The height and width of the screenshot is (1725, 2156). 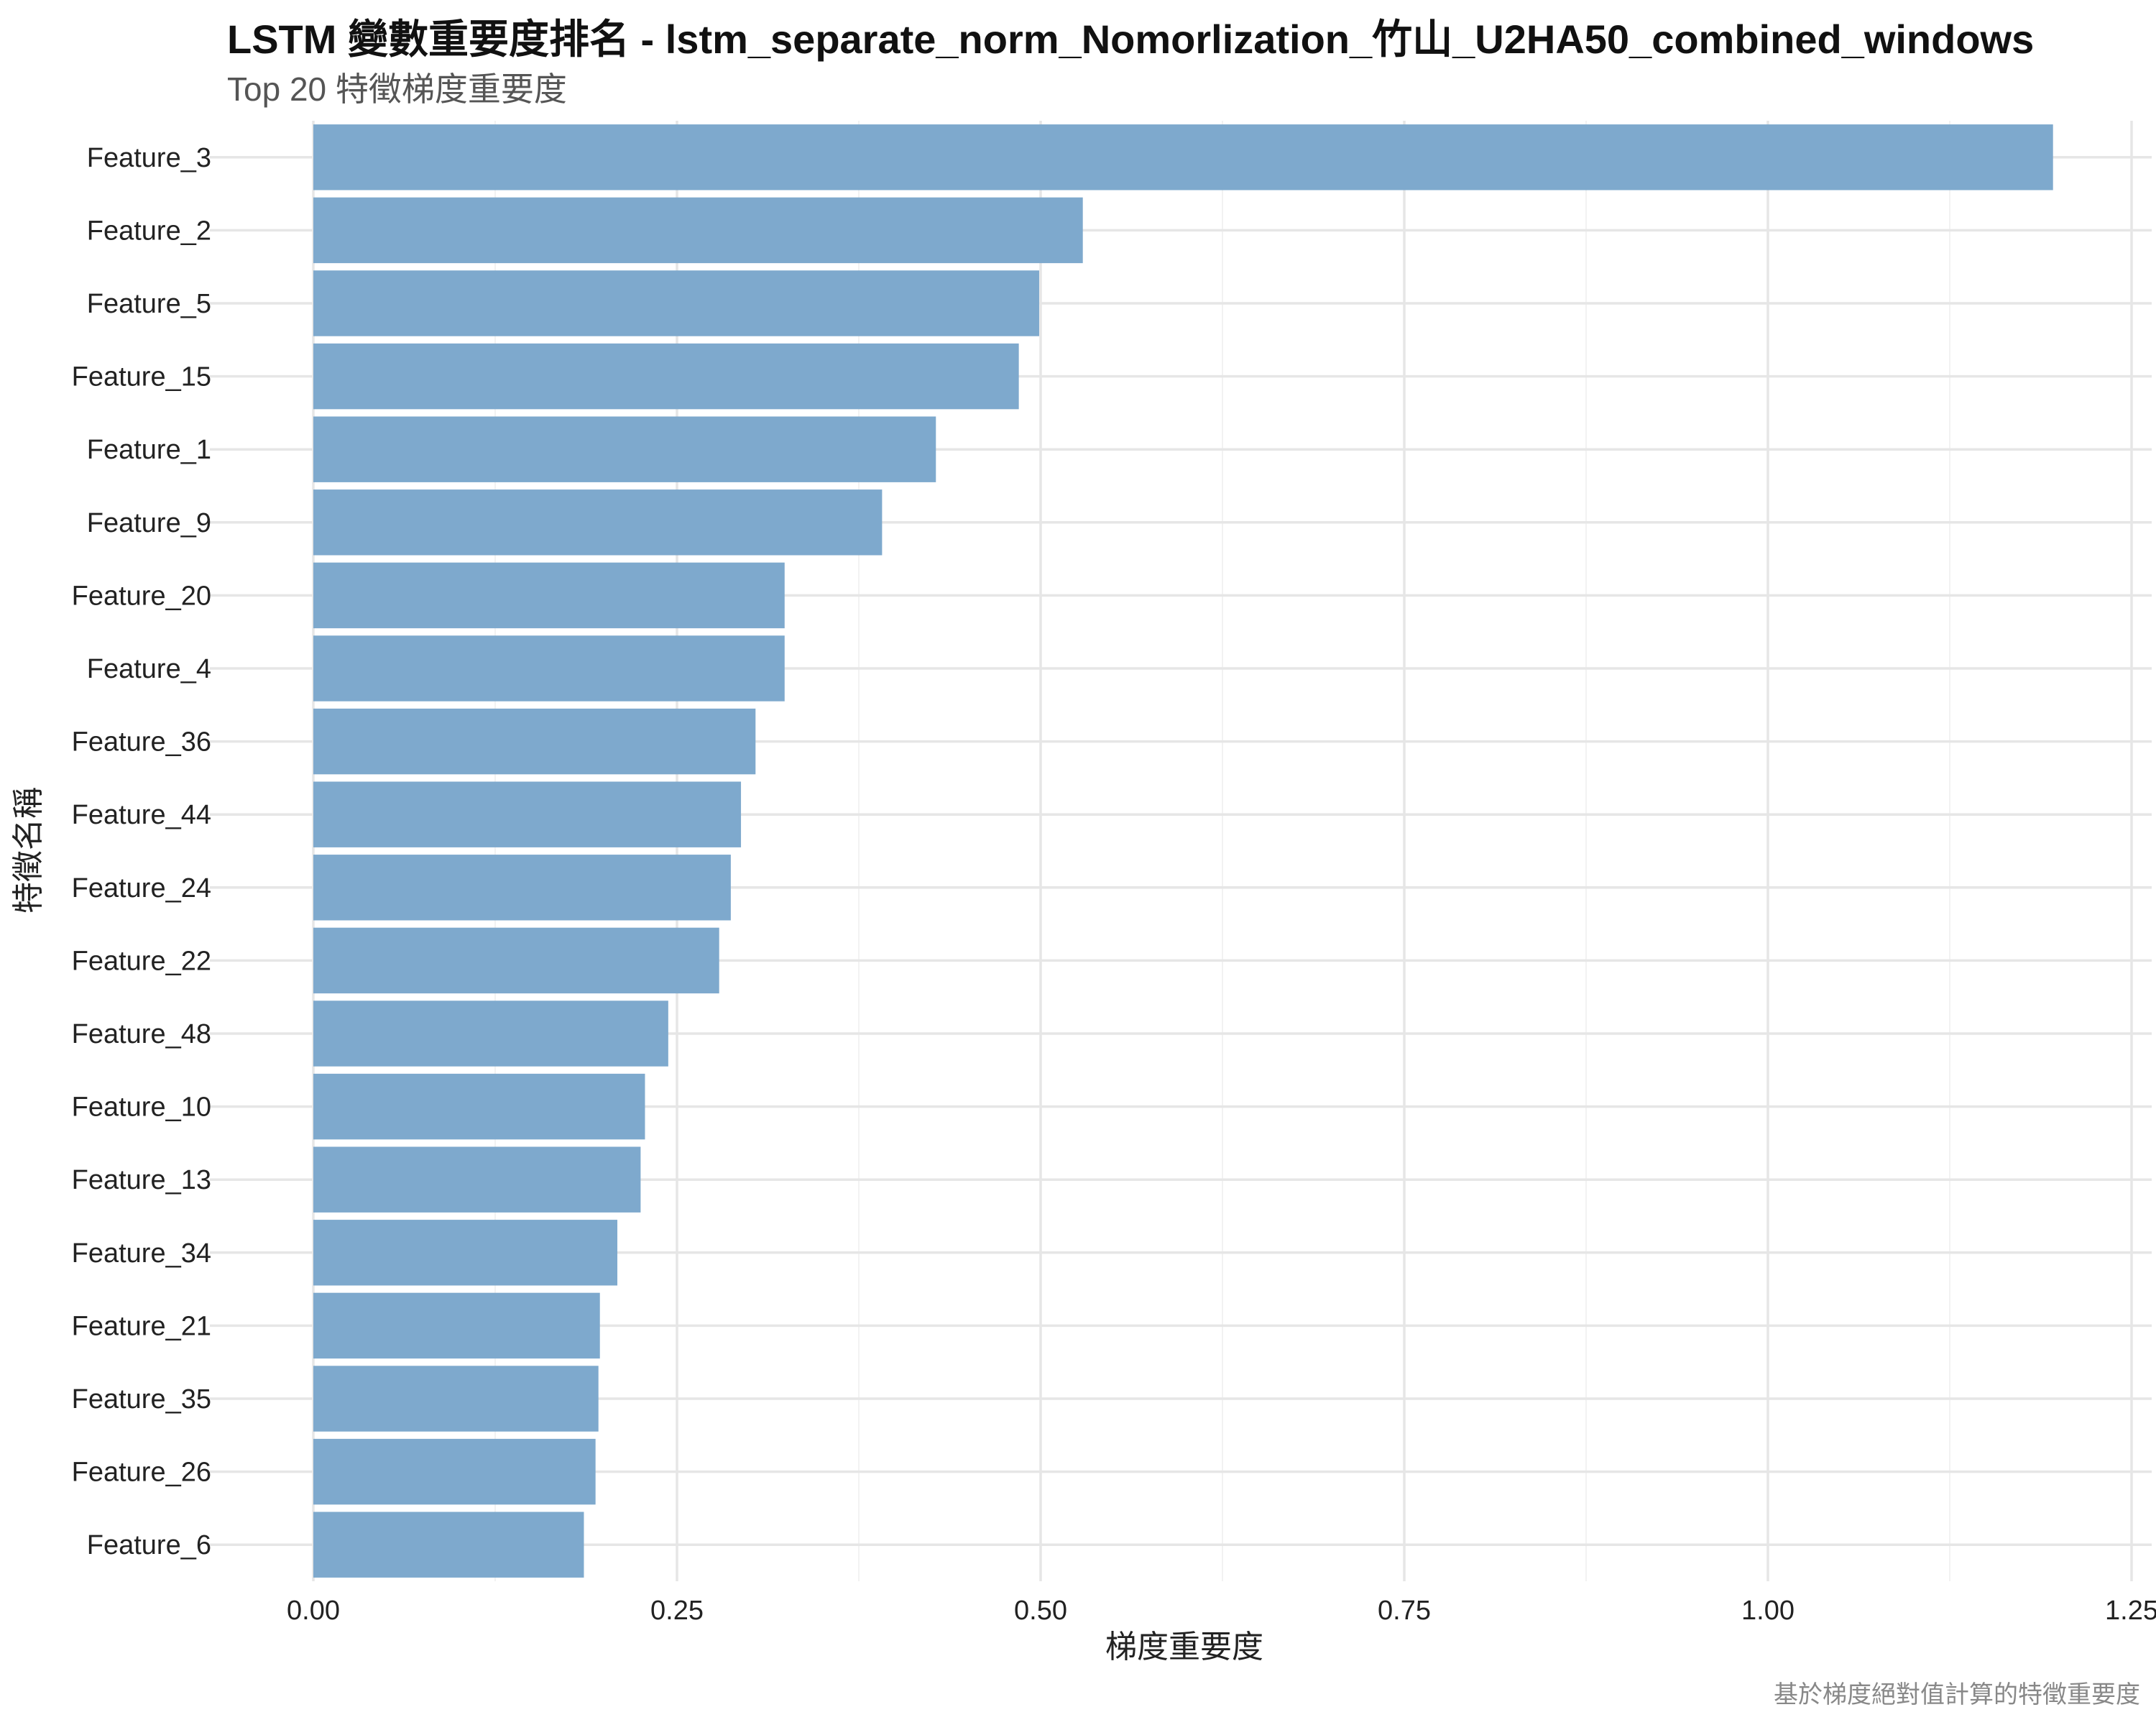 What do you see at coordinates (149, 1545) in the screenshot?
I see `y-tick-label: Feature_6` at bounding box center [149, 1545].